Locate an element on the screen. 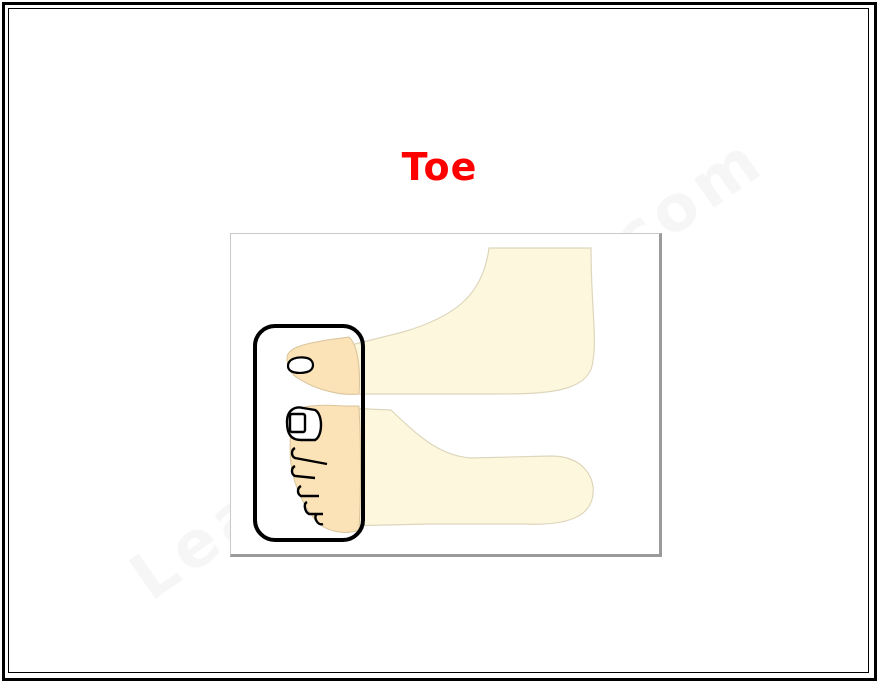  lower-foot is located at coordinates (468, 467).